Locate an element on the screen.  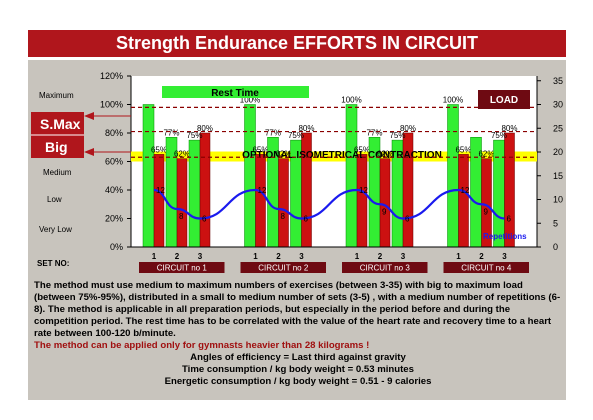
isometric-band is located at coordinates (334, 156).